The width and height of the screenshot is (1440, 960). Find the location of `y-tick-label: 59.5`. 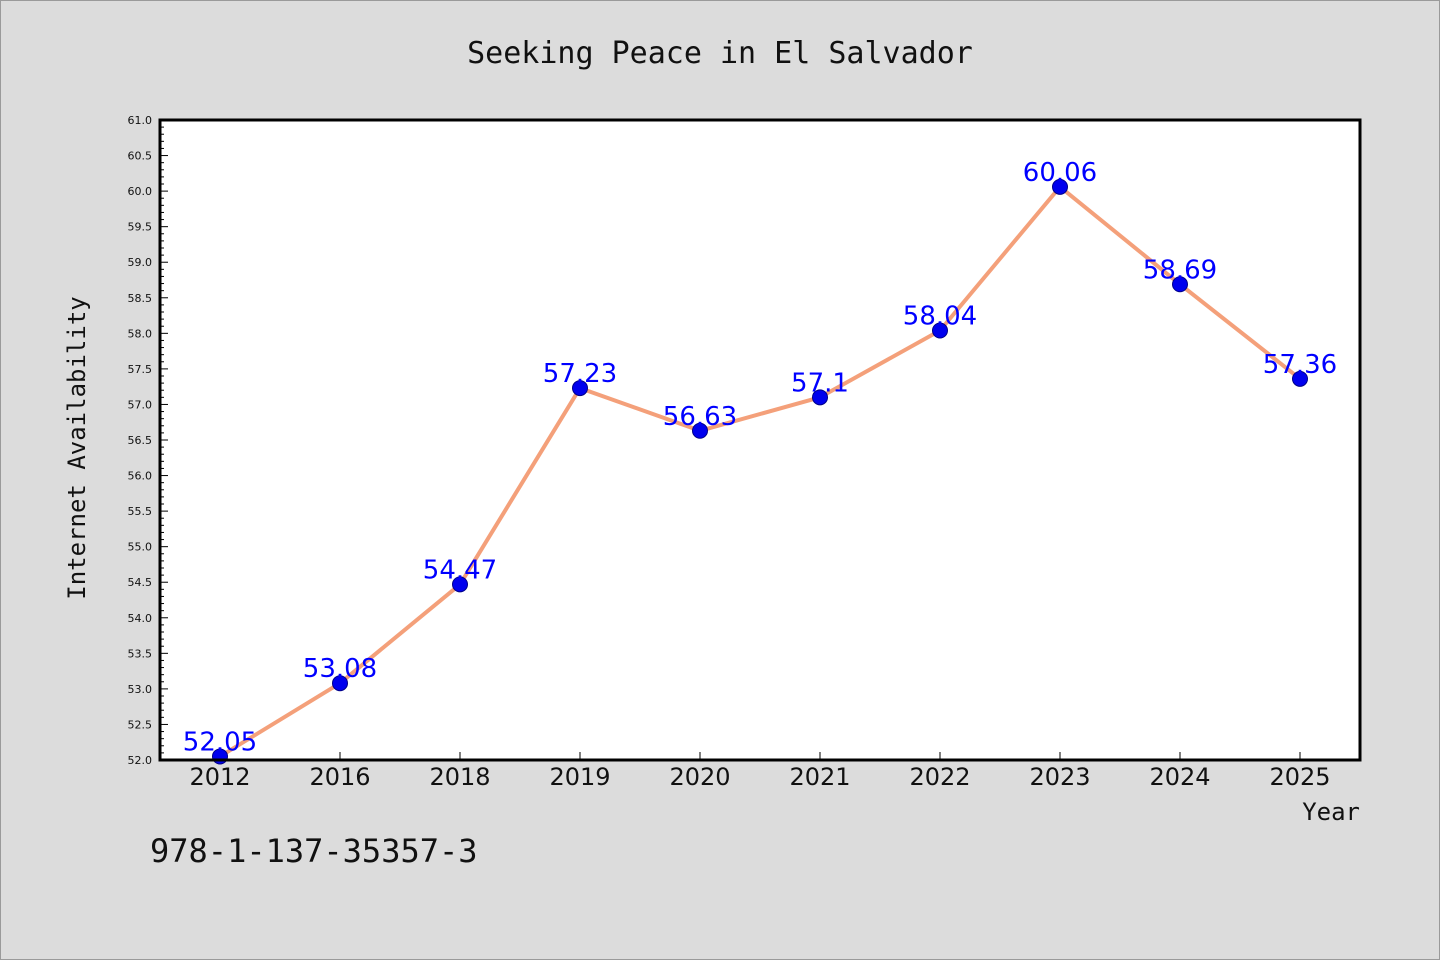

y-tick-label: 59.5 is located at coordinates (140, 227).